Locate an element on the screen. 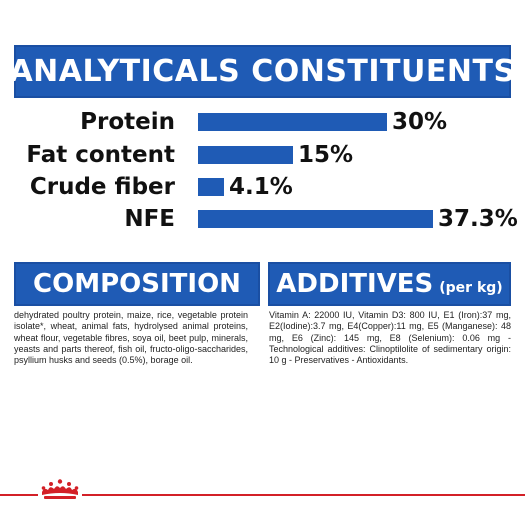  constituent-value: 37.3% is located at coordinates (478, 219).